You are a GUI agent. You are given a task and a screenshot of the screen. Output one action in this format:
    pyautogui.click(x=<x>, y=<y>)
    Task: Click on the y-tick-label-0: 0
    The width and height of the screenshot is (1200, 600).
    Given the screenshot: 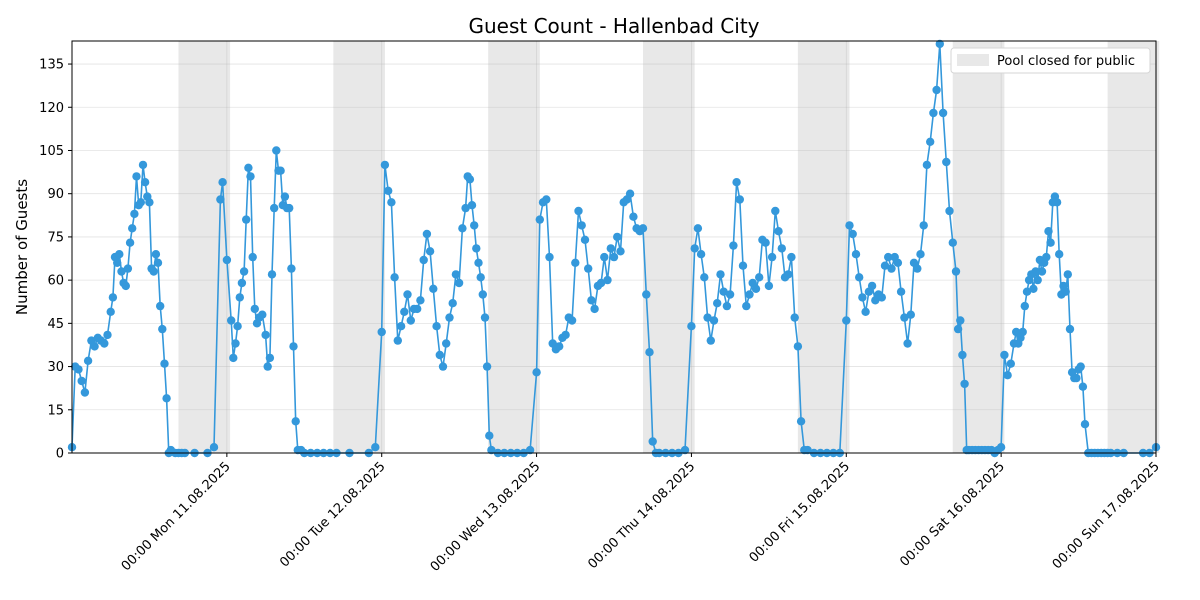 What is the action you would take?
    pyautogui.click(x=60, y=454)
    